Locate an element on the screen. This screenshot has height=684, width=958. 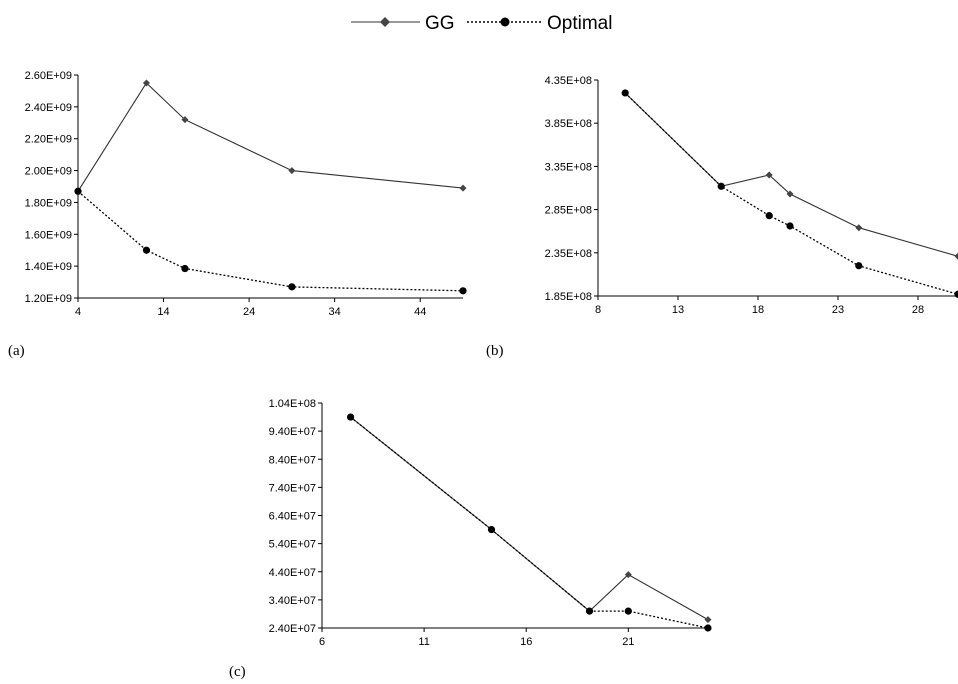
x-tick-label: 34 is located at coordinates (335, 312).